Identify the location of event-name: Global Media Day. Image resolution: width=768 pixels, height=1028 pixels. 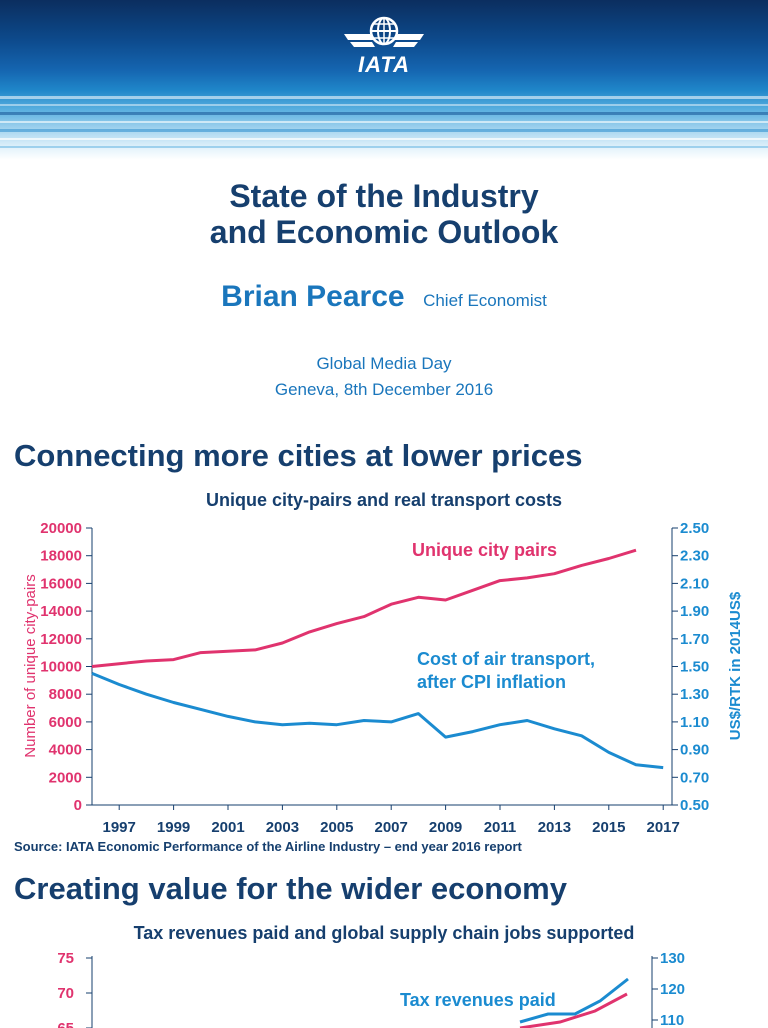
(384, 363).